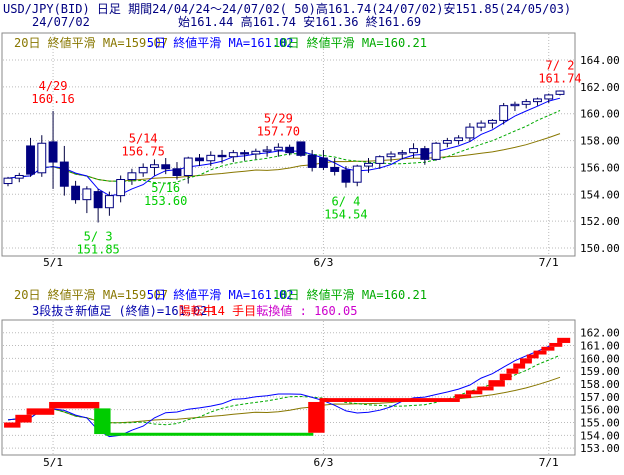 The image size is (624, 475). I want to click on ma10-line, so click(284, 147).